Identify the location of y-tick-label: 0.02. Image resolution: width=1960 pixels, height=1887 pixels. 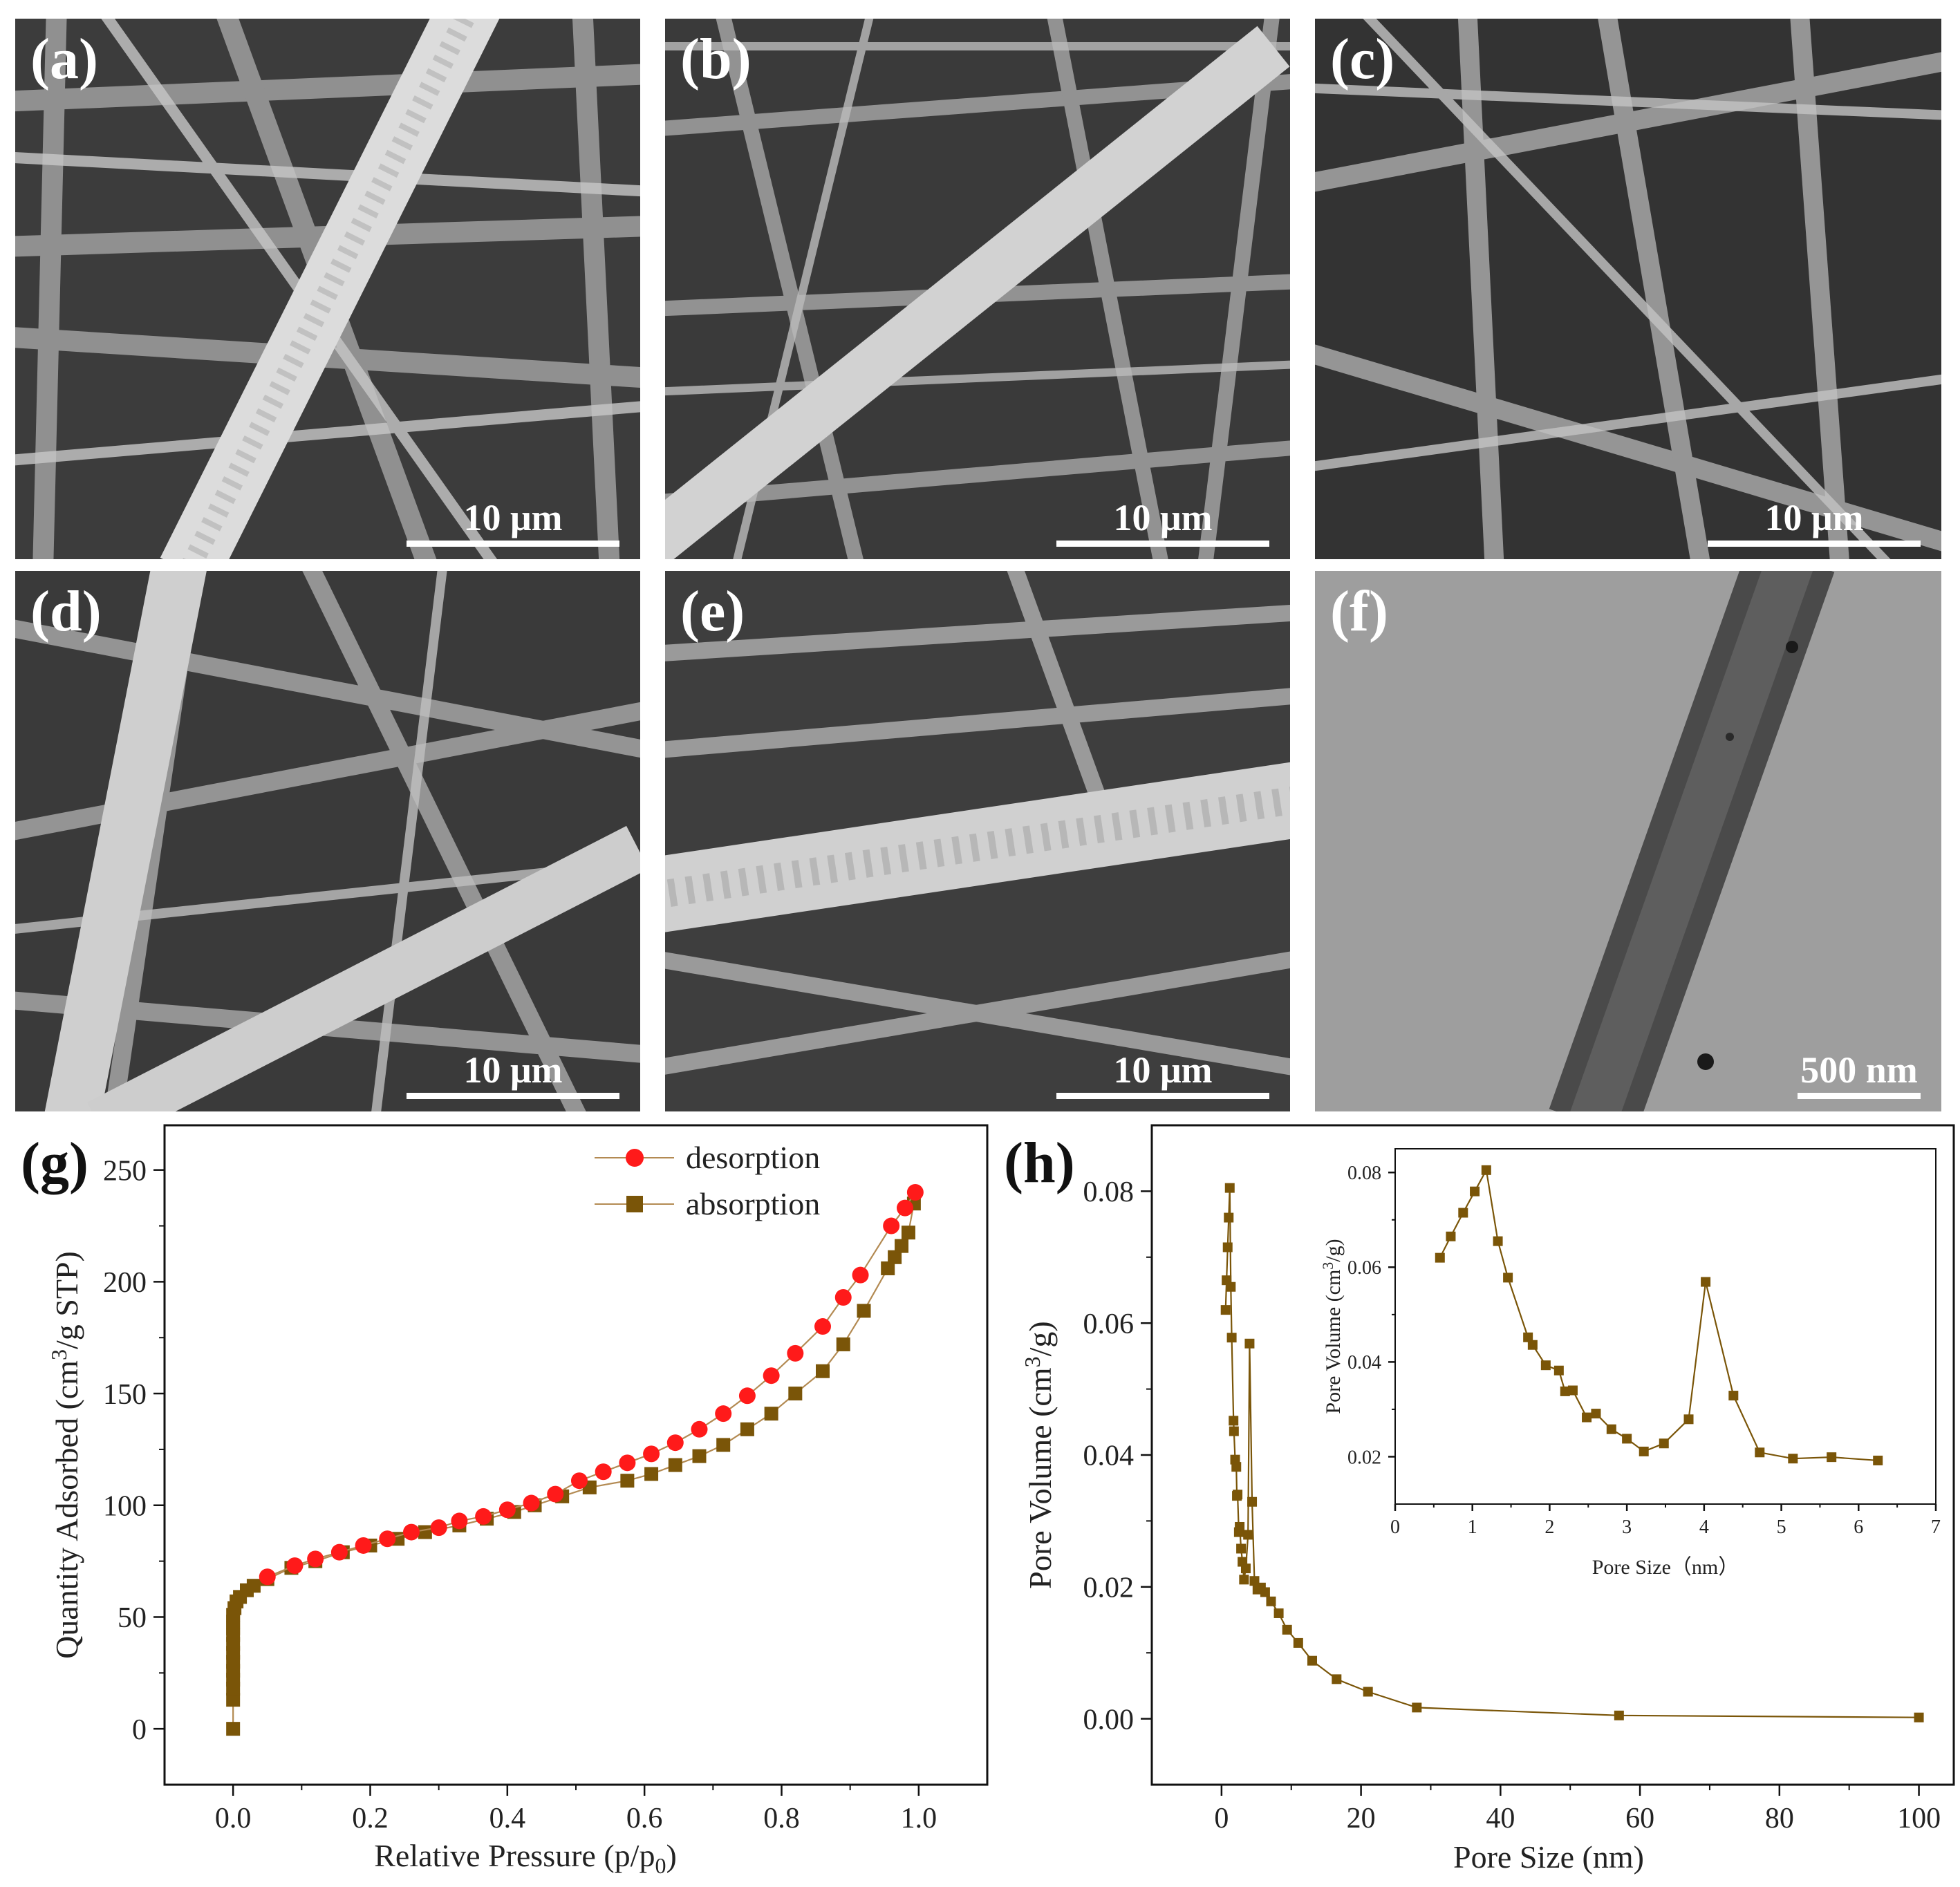
(1109, 1588).